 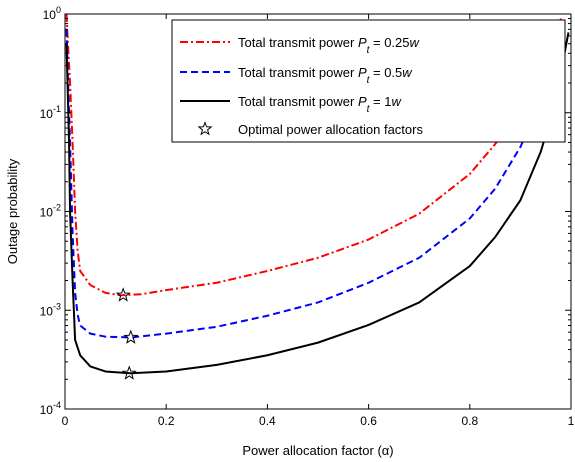 I want to click on x-tick-label: 0.4, so click(x=267, y=421).